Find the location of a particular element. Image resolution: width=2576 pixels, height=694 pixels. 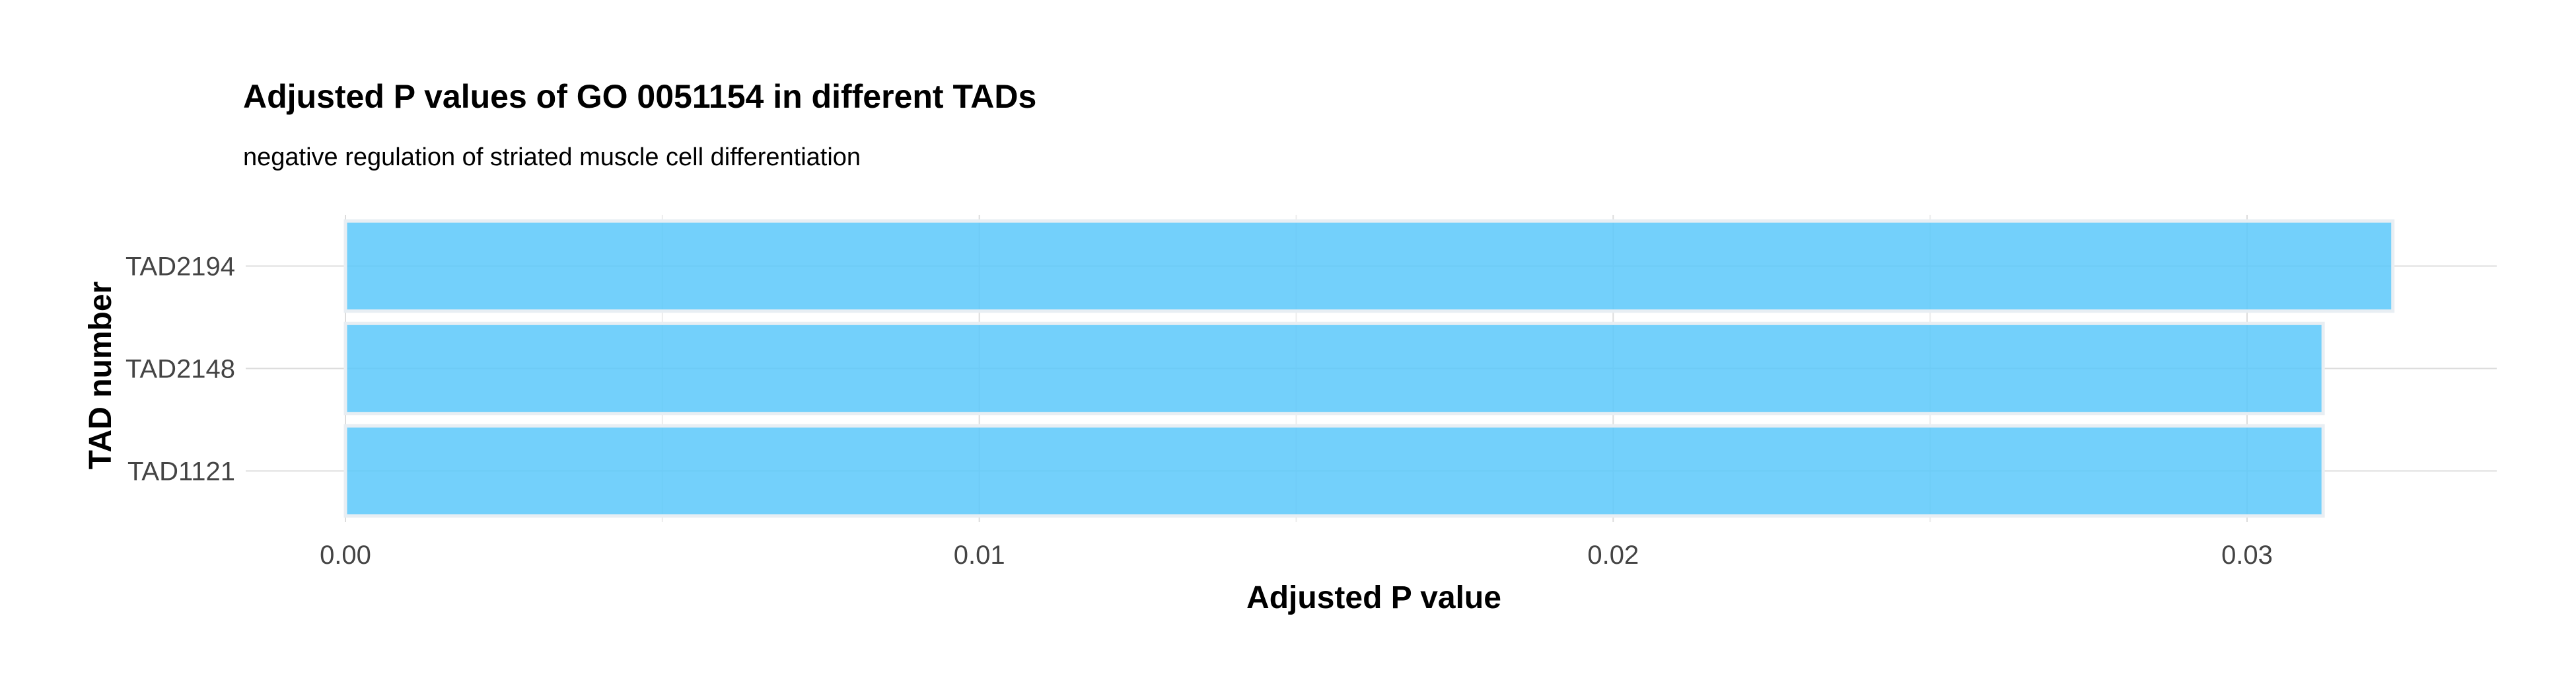

bar-tad1121 is located at coordinates (1334, 471).